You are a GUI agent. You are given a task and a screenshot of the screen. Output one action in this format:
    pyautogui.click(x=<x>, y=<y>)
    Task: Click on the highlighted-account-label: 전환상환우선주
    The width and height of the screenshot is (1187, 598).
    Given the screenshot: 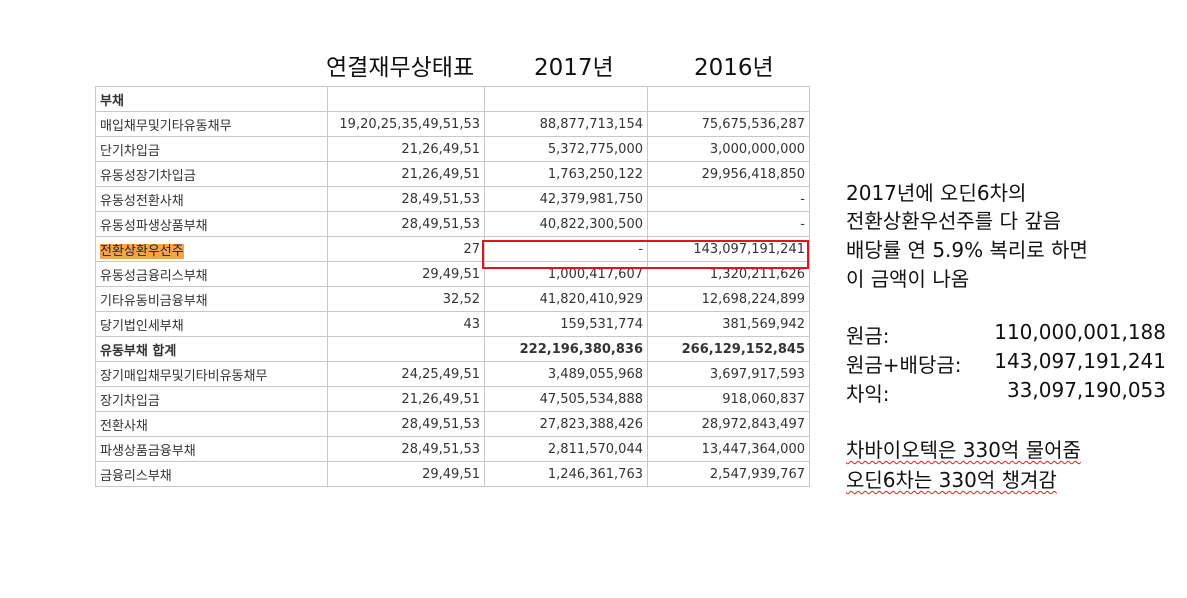 What is the action you would take?
    pyautogui.click(x=142, y=251)
    